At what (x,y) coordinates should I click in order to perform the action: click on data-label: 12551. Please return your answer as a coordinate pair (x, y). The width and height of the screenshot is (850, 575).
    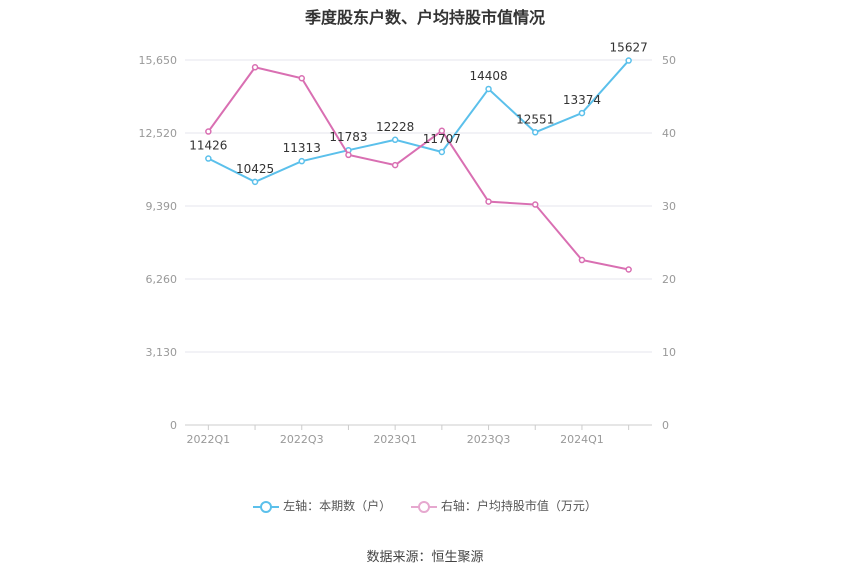
    Looking at the image, I should click on (535, 119).